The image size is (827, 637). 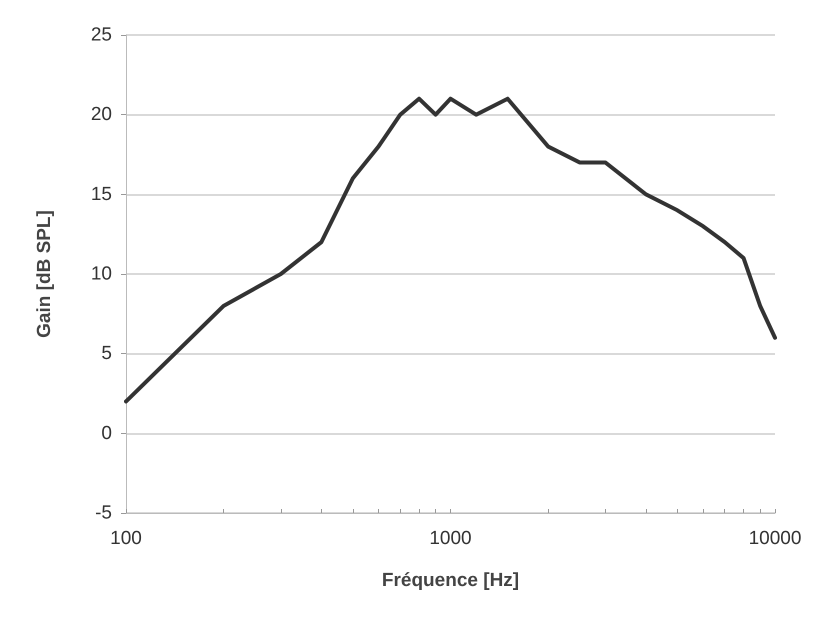 What do you see at coordinates (450, 538) in the screenshot?
I see `x-tick-label: 1000` at bounding box center [450, 538].